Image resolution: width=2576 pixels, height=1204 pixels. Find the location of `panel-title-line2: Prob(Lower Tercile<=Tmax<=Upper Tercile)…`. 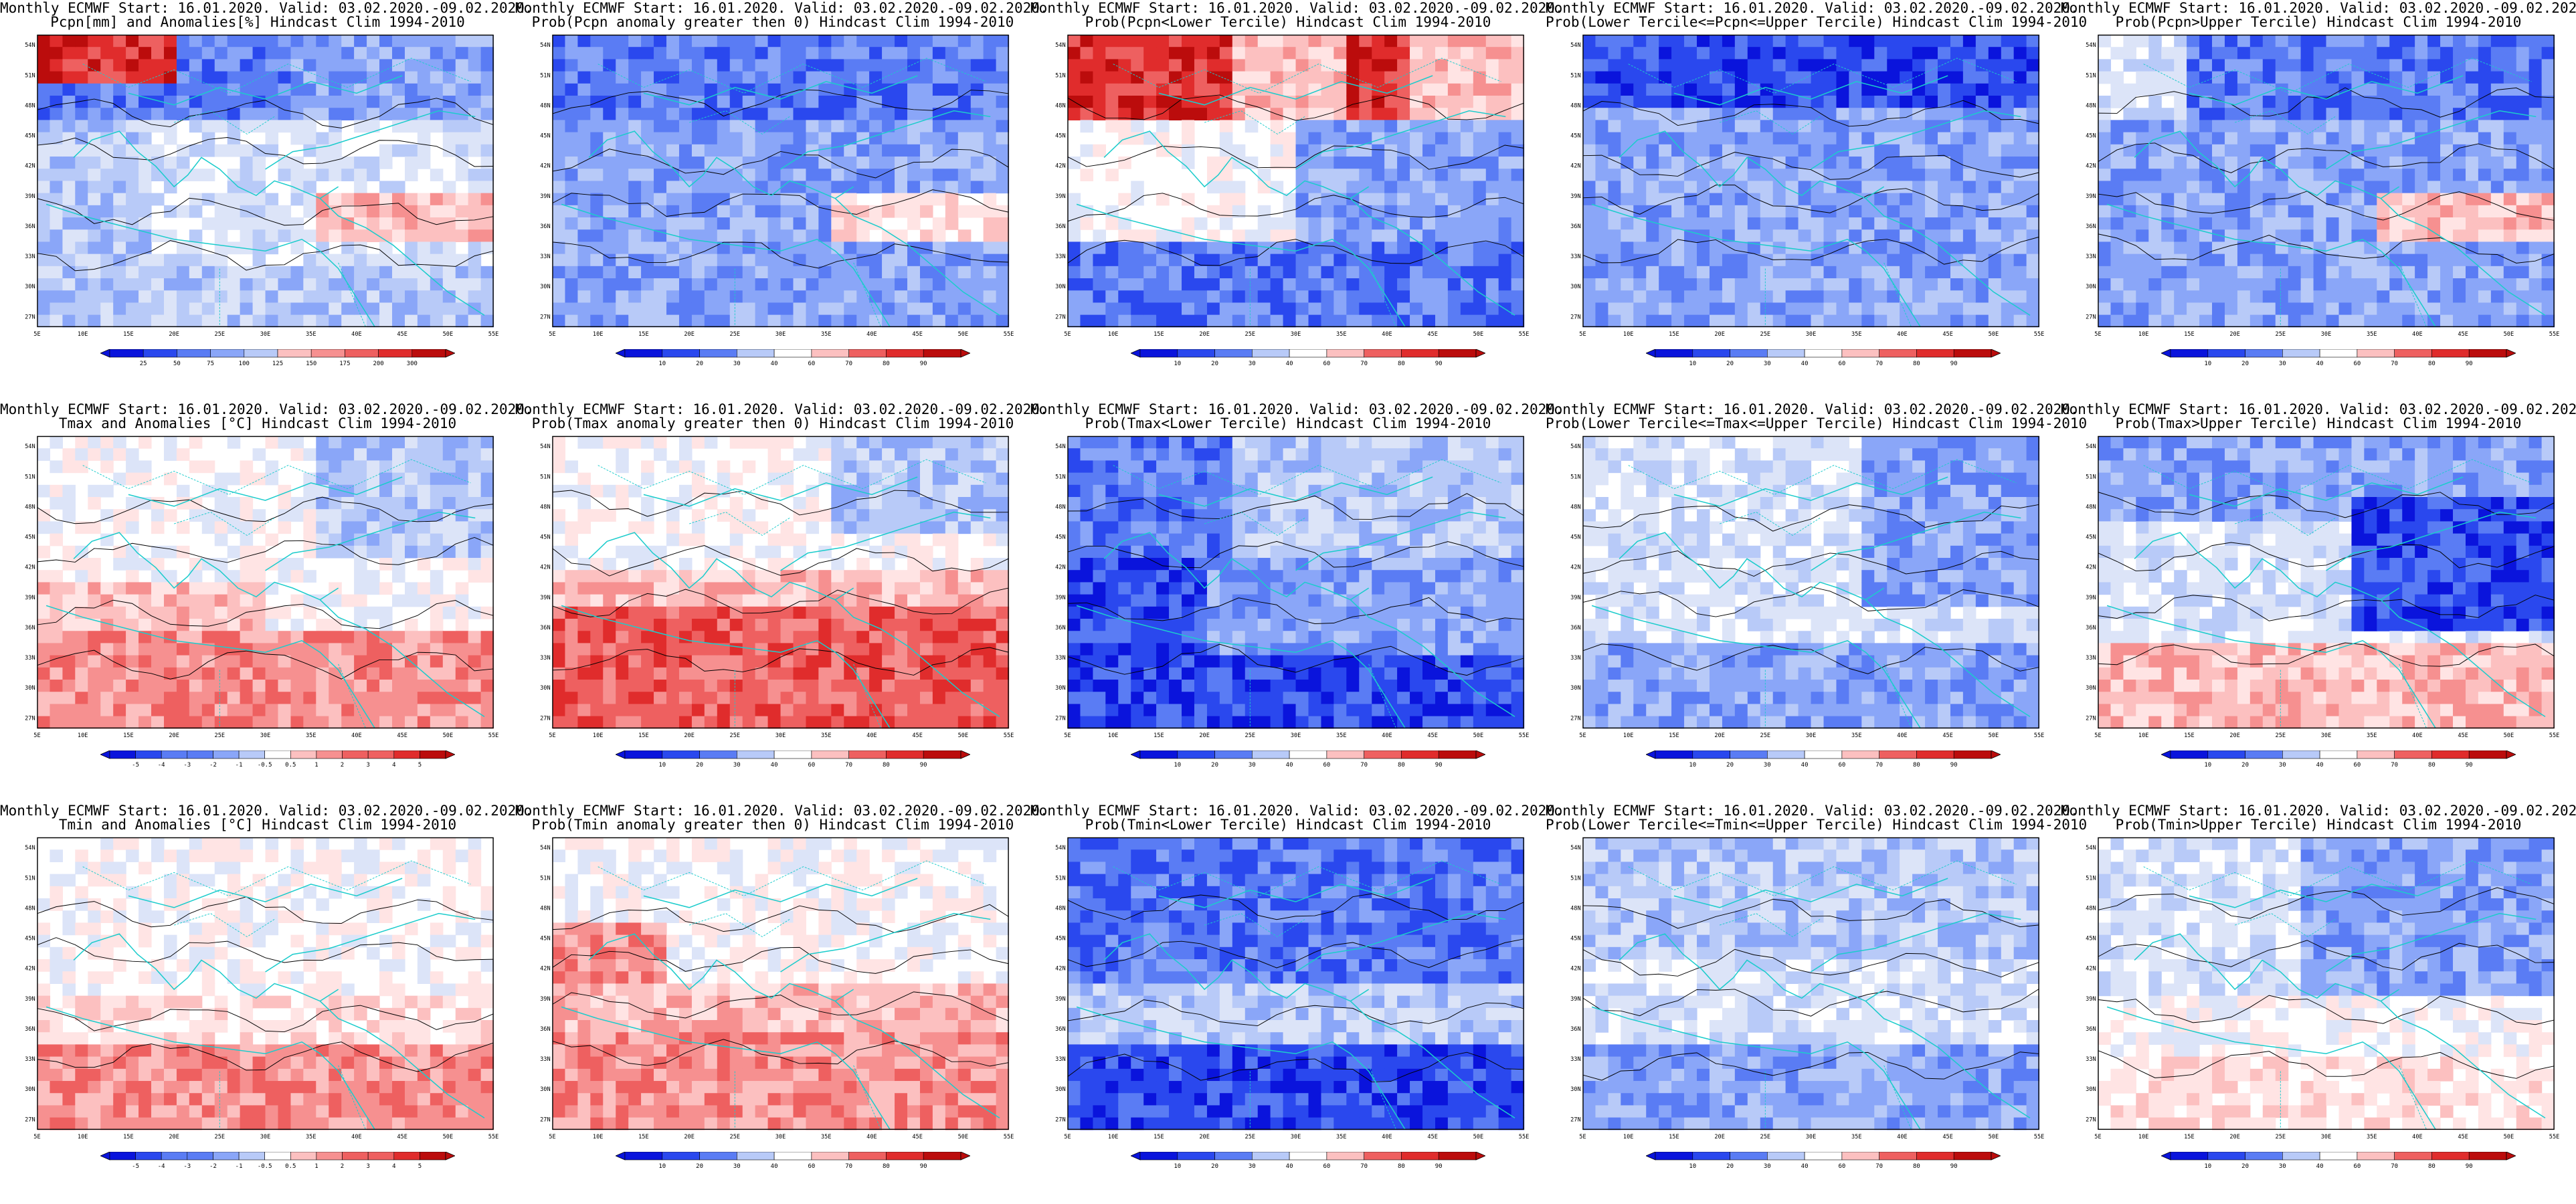

panel-title-line2: Prob(Lower Tercile<=Tmax<=Upper Tercile)… is located at coordinates (1817, 423).